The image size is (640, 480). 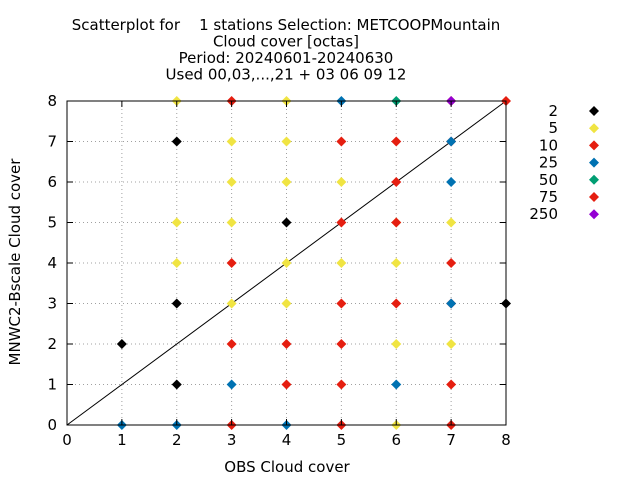 What do you see at coordinates (15, 262) in the screenshot?
I see `y-axis-label: MNWC2-Bscale Cloud cover` at bounding box center [15, 262].